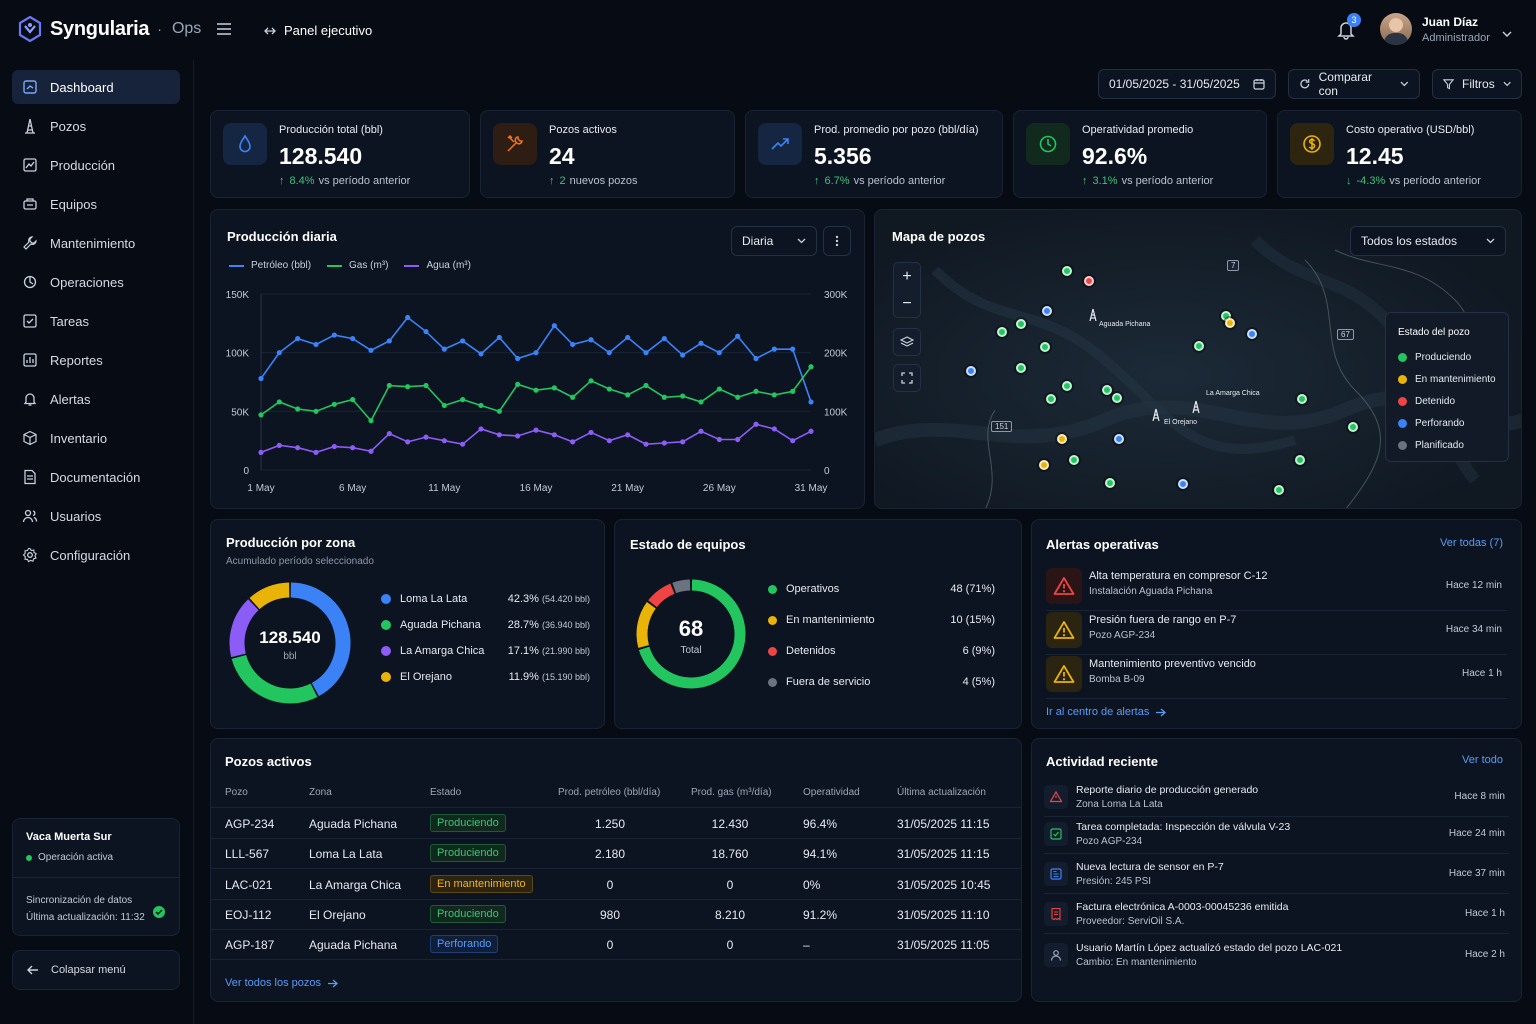 The height and width of the screenshot is (1024, 1536). Describe the element at coordinates (320, 792) in the screenshot. I see `table-header: Zona` at that location.